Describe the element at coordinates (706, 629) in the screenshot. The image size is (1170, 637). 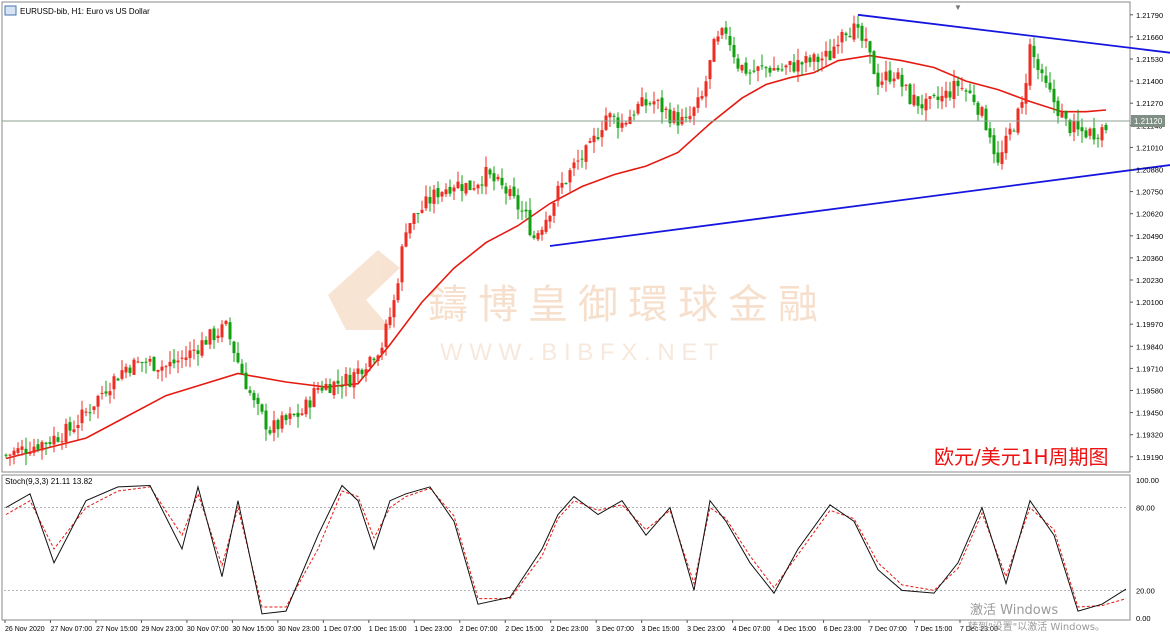
I see `x-tick-label: 3 Dec 23:00` at that location.